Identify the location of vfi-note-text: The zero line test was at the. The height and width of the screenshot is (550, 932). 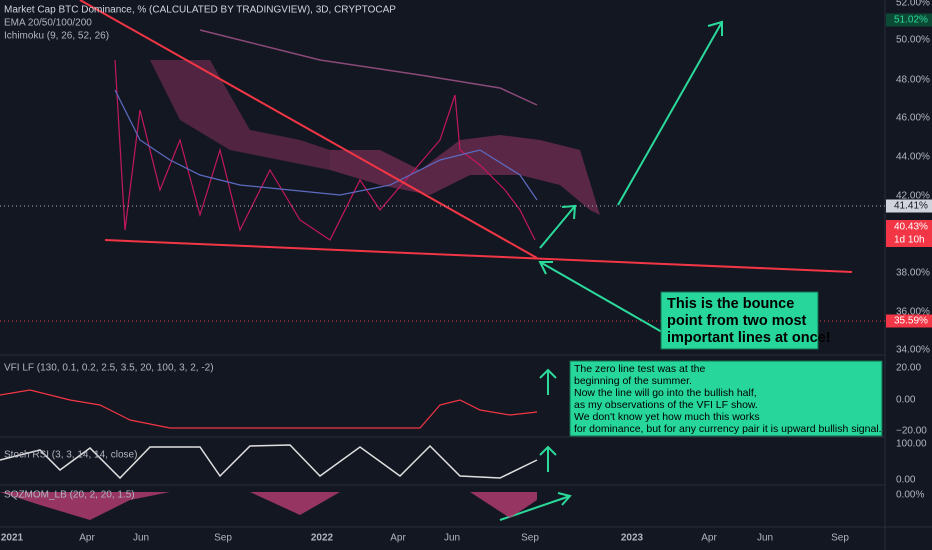
(639, 369).